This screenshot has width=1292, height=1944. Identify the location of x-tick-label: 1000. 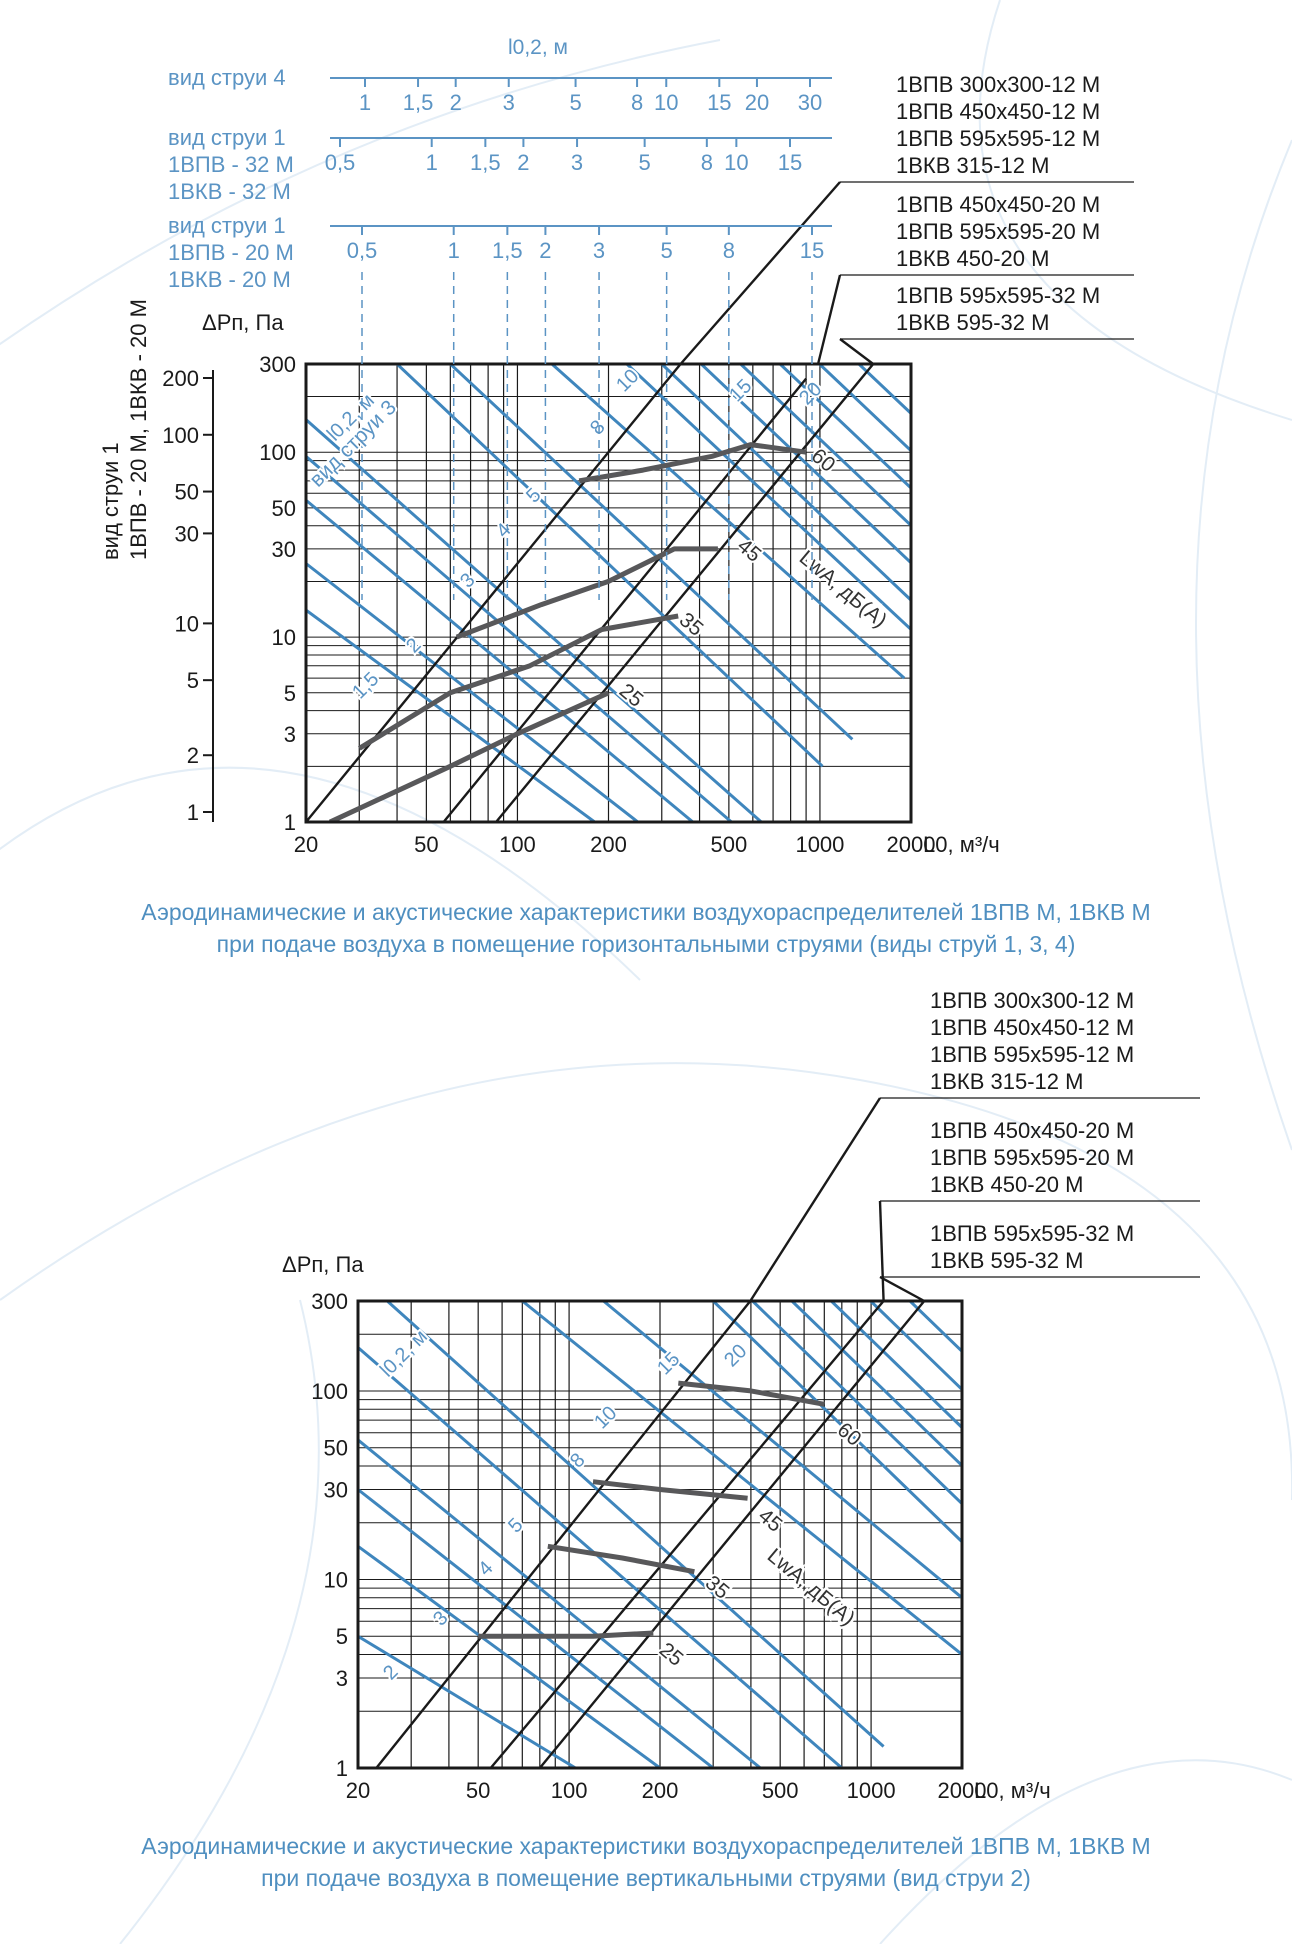
(819, 844).